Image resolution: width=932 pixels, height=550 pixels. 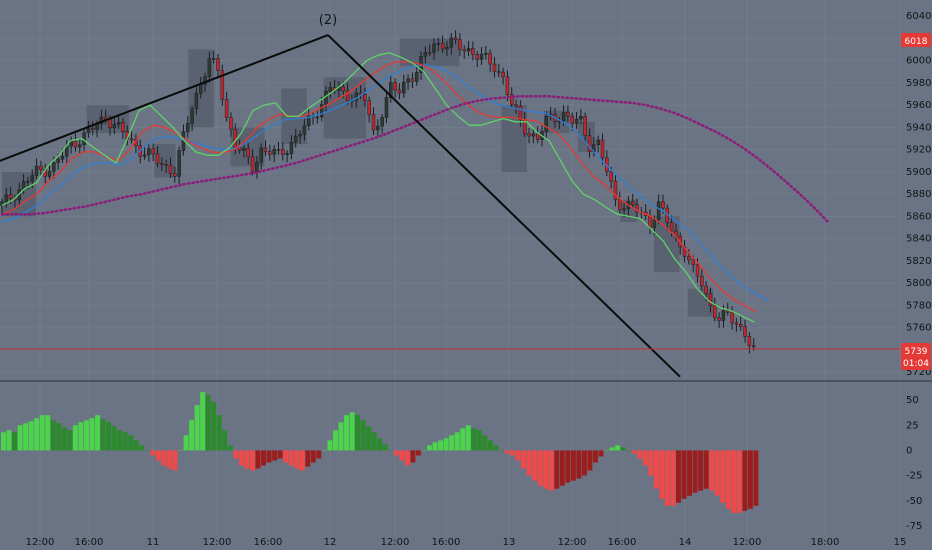 What do you see at coordinates (918, 328) in the screenshot?
I see `price-tick-label: 5760` at bounding box center [918, 328].